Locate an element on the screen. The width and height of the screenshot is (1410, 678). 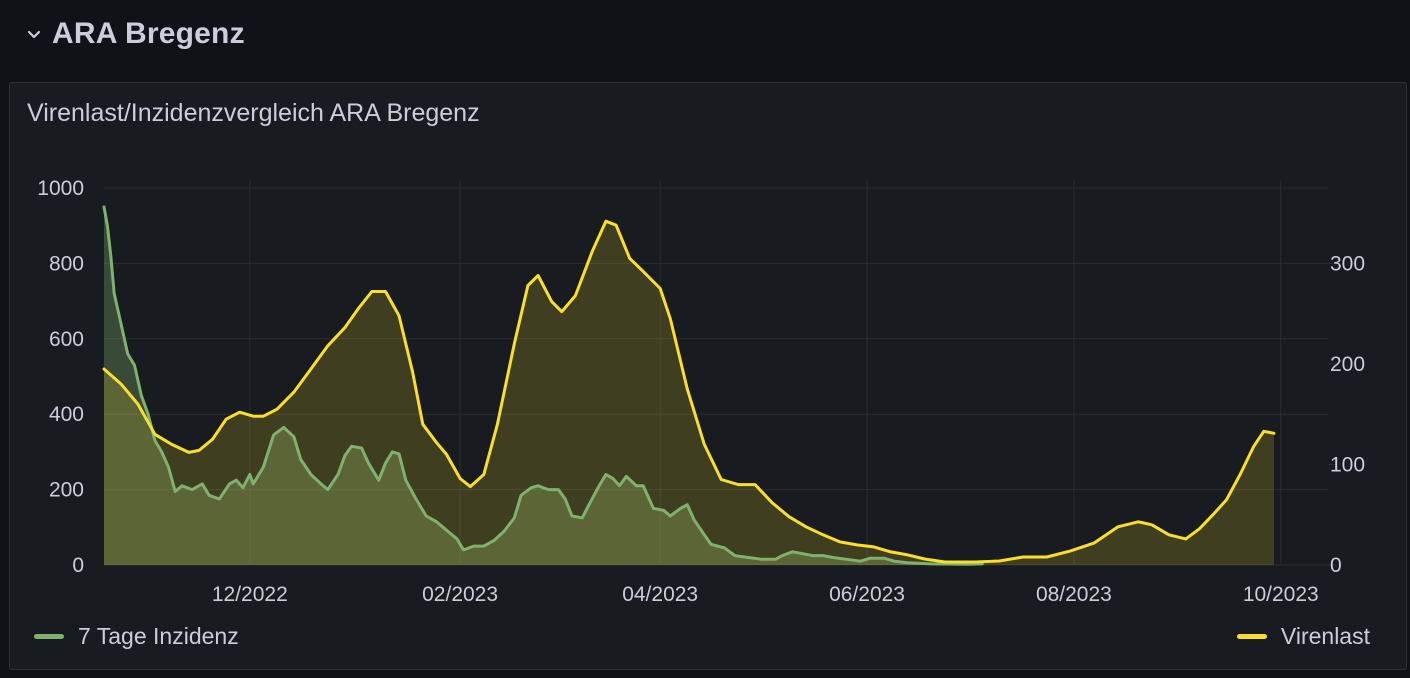
y-axis-right: 0 100 200 300 is located at coordinates (1346, 414).